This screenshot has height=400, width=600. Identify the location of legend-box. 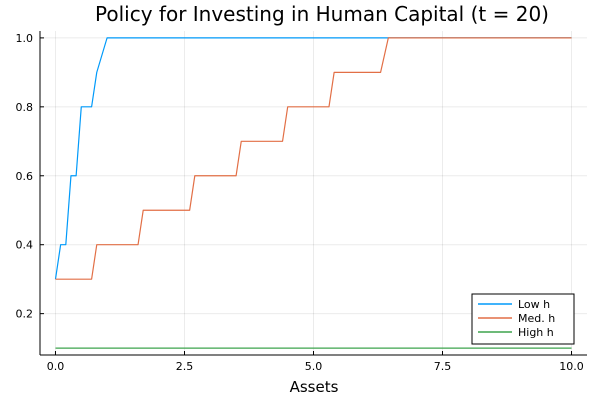
(523, 319).